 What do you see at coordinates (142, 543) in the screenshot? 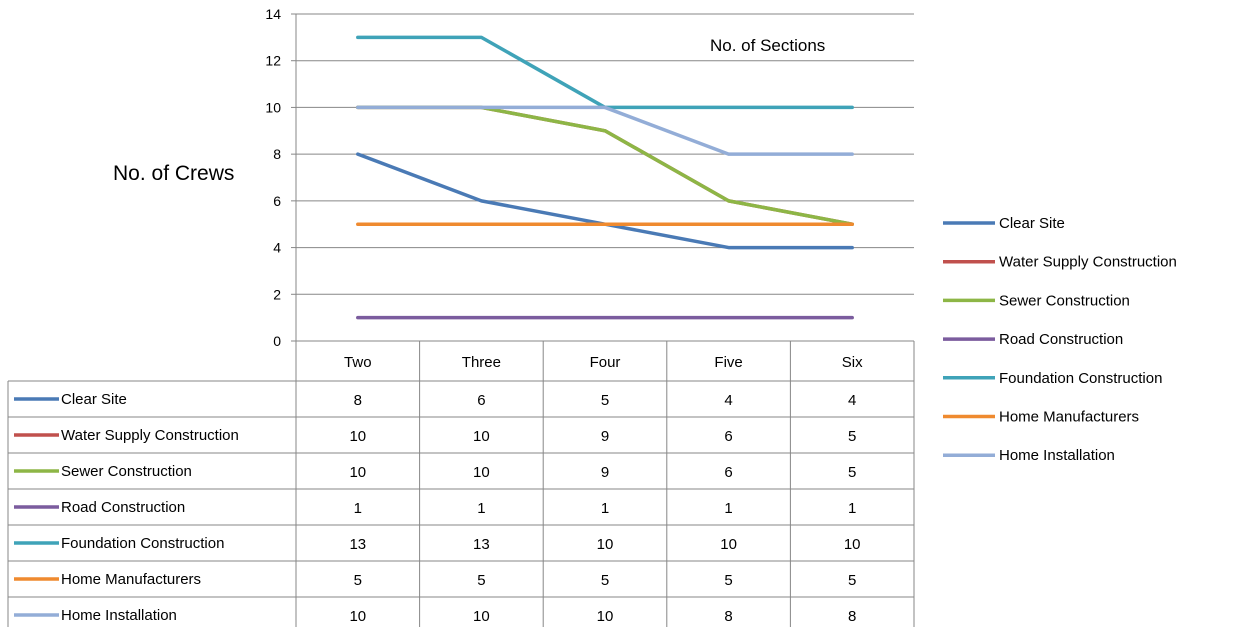
I see `table-row-label: Foundation Construction` at bounding box center [142, 543].